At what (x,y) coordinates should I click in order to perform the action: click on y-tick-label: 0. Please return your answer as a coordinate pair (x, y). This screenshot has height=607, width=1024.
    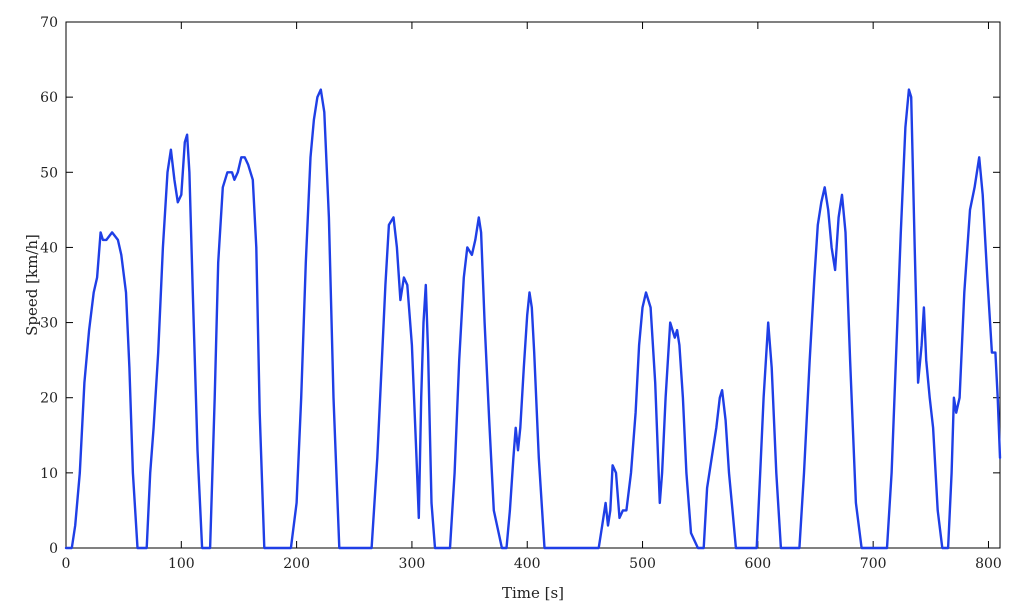
    Looking at the image, I should click on (53, 549).